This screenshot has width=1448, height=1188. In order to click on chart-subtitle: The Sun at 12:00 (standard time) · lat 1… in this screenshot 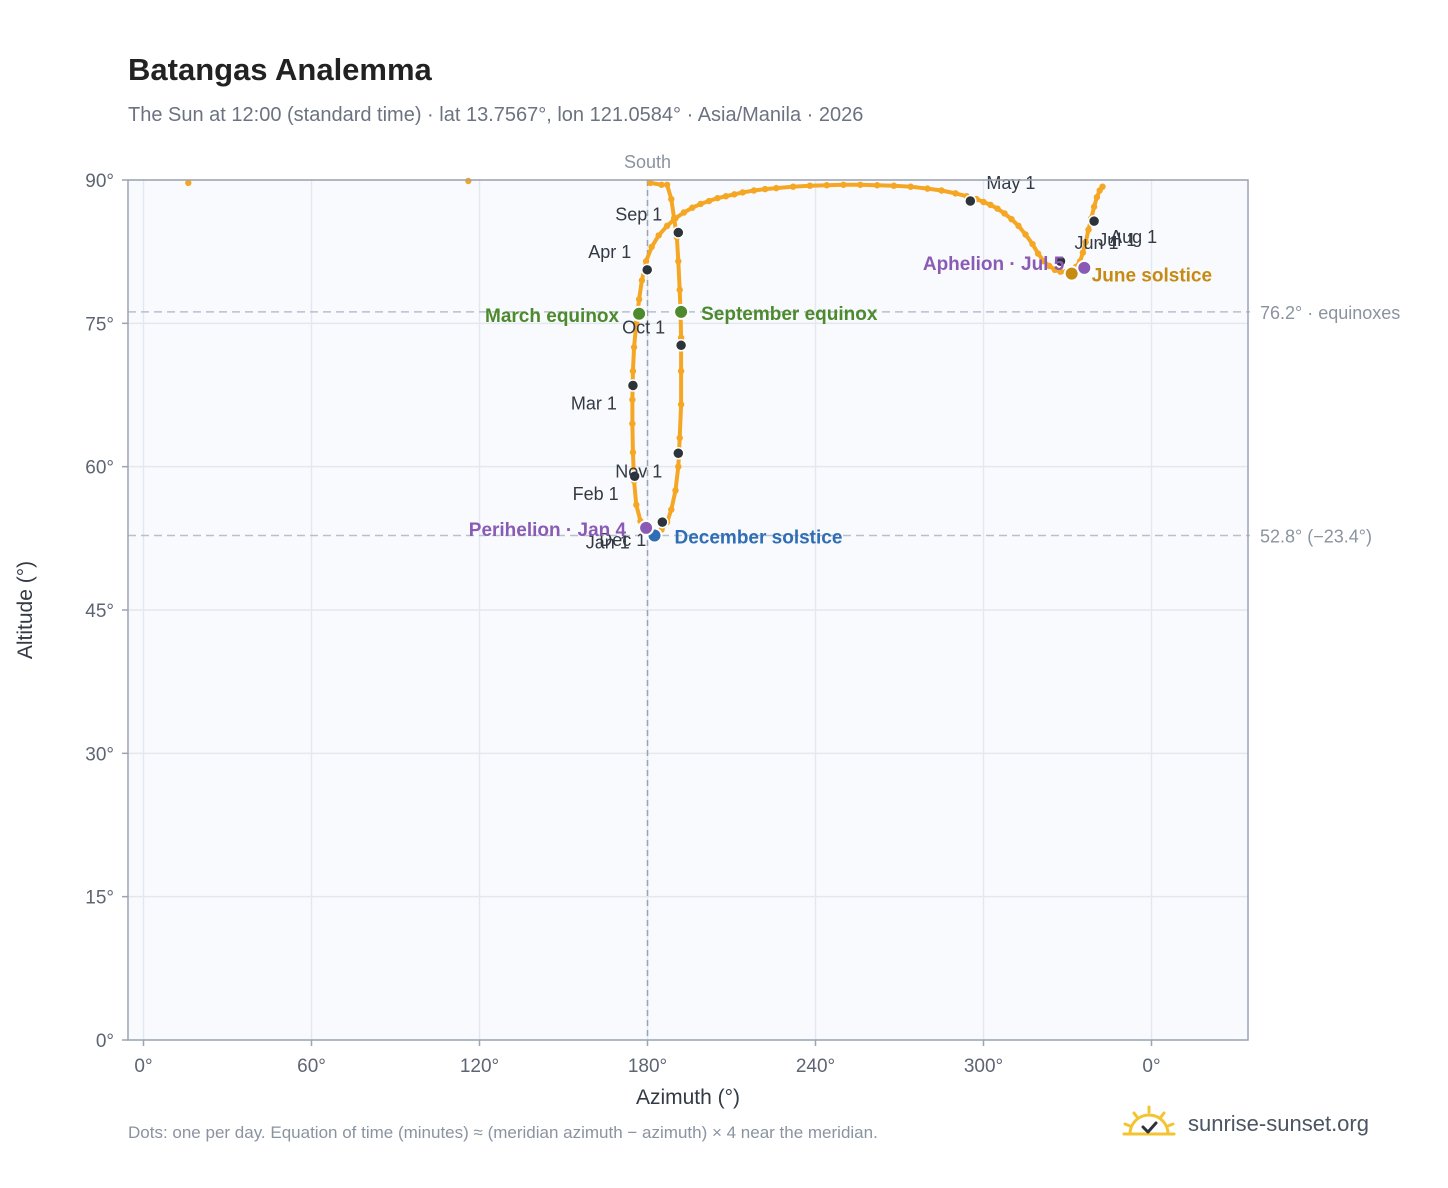, I will do `click(496, 115)`.